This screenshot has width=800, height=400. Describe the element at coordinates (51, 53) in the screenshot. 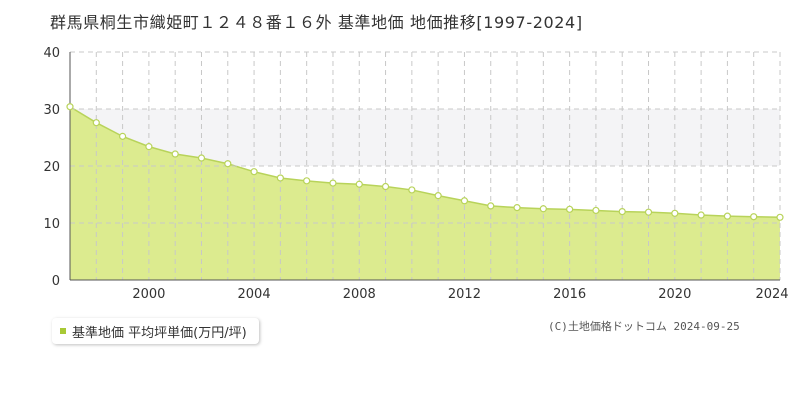

I see `y-tick-label: 40` at that location.